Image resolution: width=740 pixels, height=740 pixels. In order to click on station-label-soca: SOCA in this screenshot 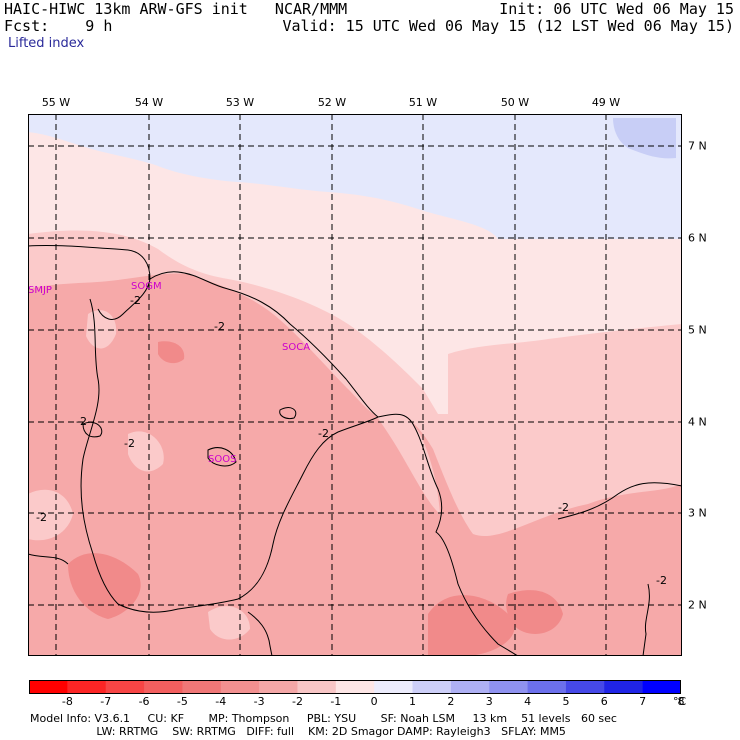, I will do `click(296, 347)`.